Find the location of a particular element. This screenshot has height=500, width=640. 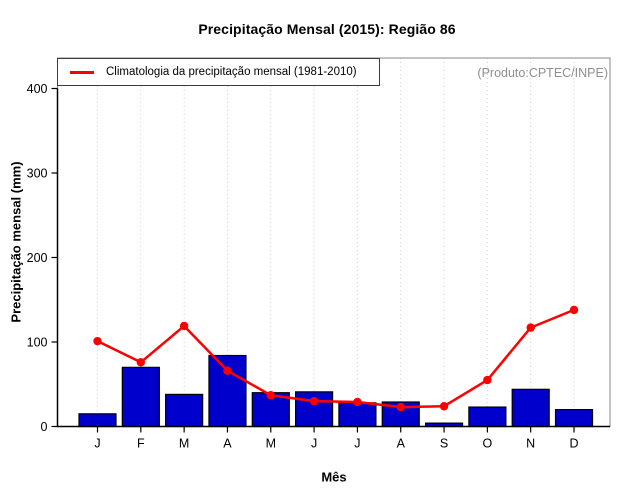

x-axis-title: Mês is located at coordinates (334, 477).